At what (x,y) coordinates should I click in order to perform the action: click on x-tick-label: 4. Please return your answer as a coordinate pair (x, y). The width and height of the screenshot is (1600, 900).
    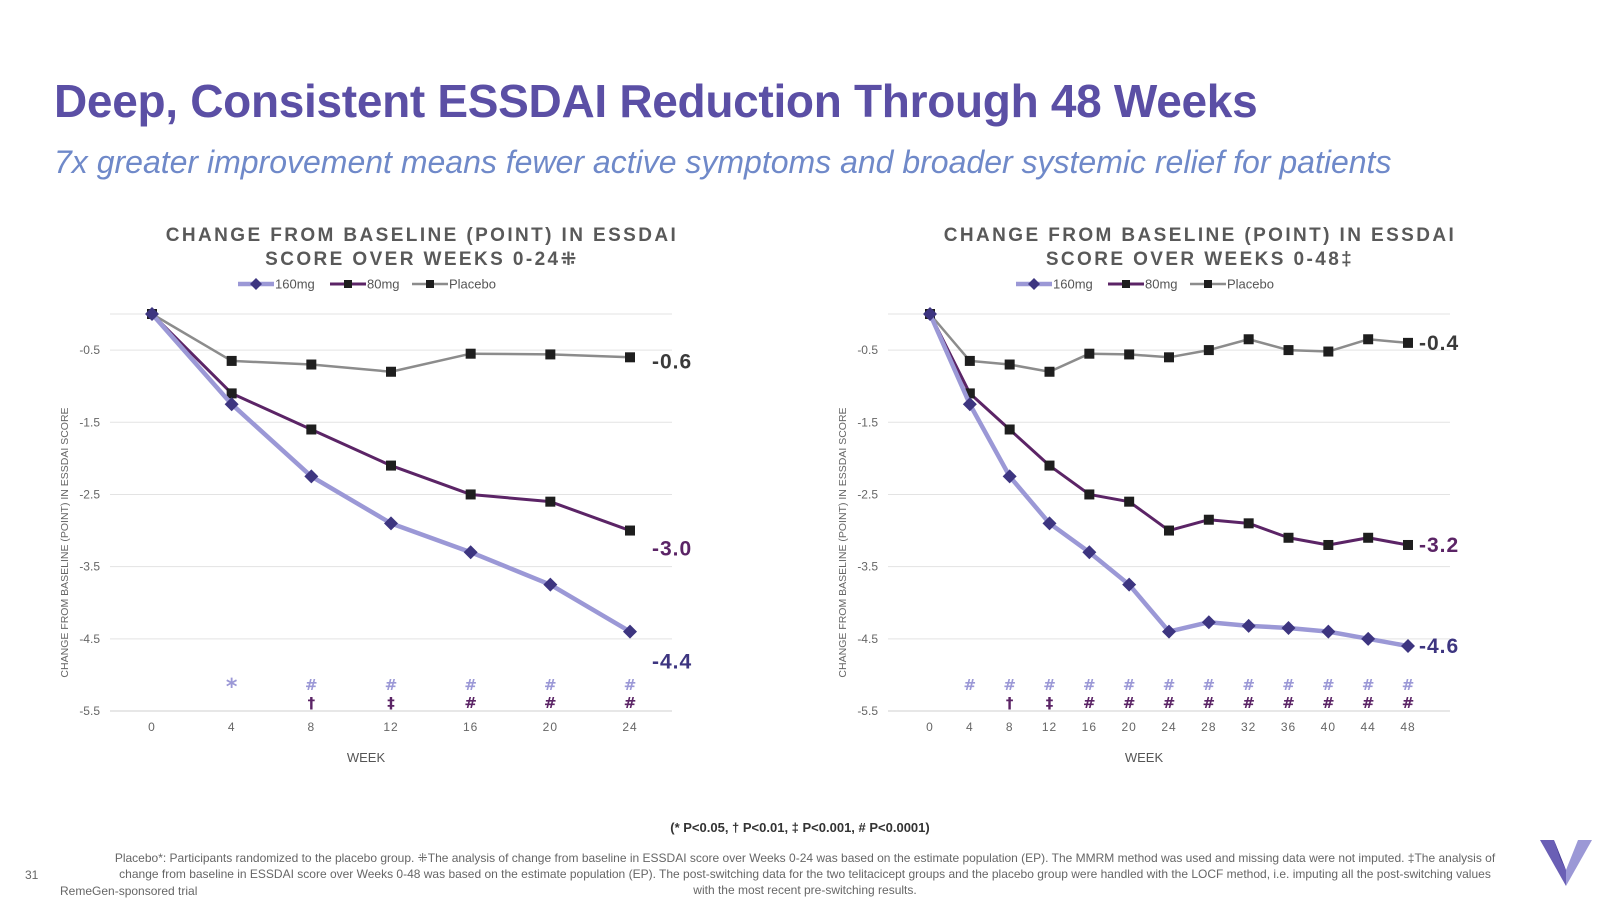
    Looking at the image, I should click on (232, 727).